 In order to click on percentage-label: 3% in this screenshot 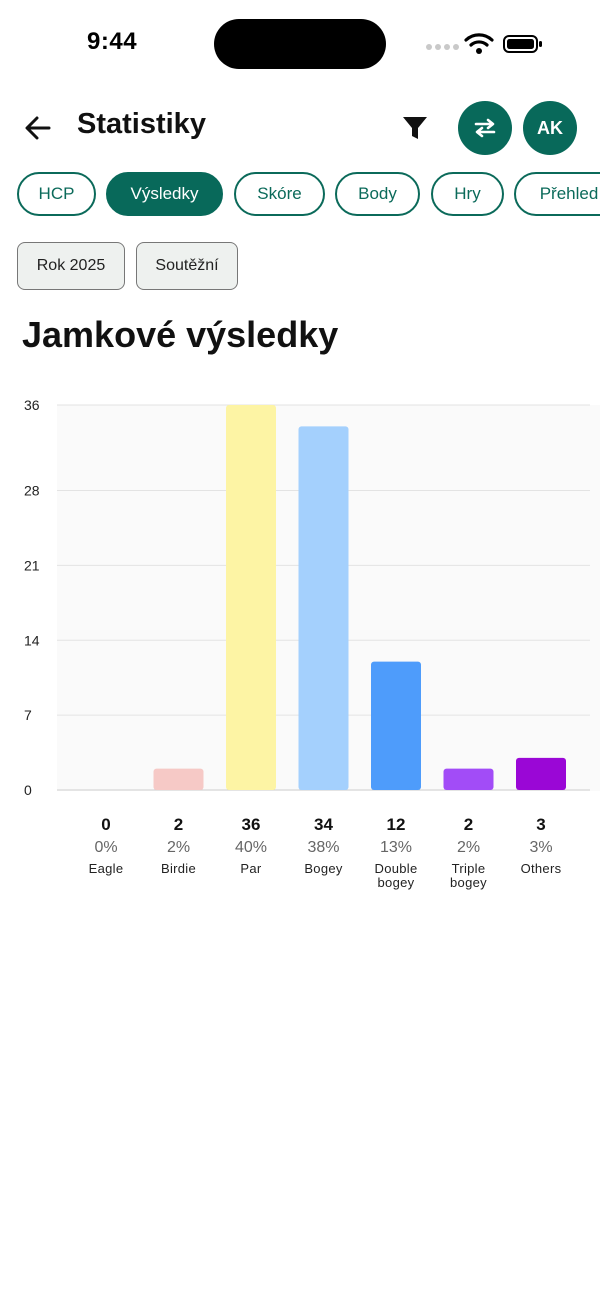, I will do `click(540, 847)`.